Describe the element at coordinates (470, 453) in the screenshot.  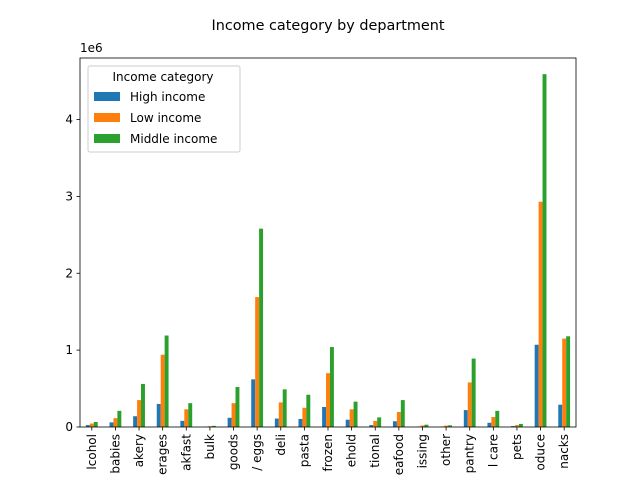
I see `x-tick-label: pantry` at that location.